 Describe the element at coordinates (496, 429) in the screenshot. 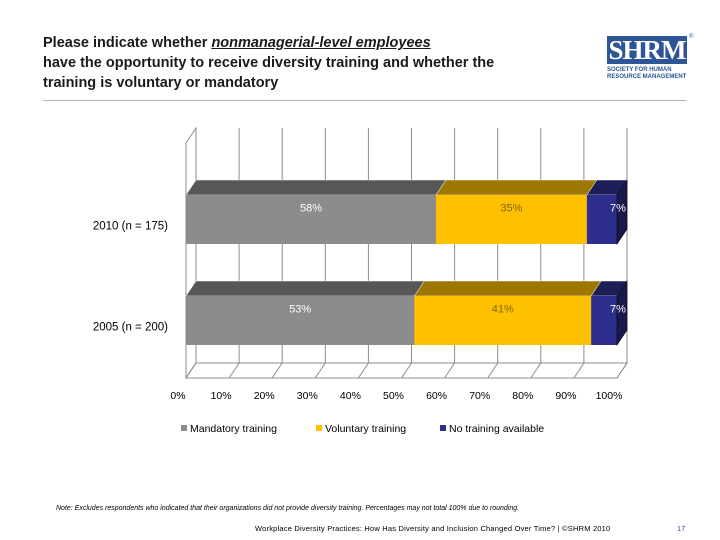

I see `legend-label: No training available` at that location.